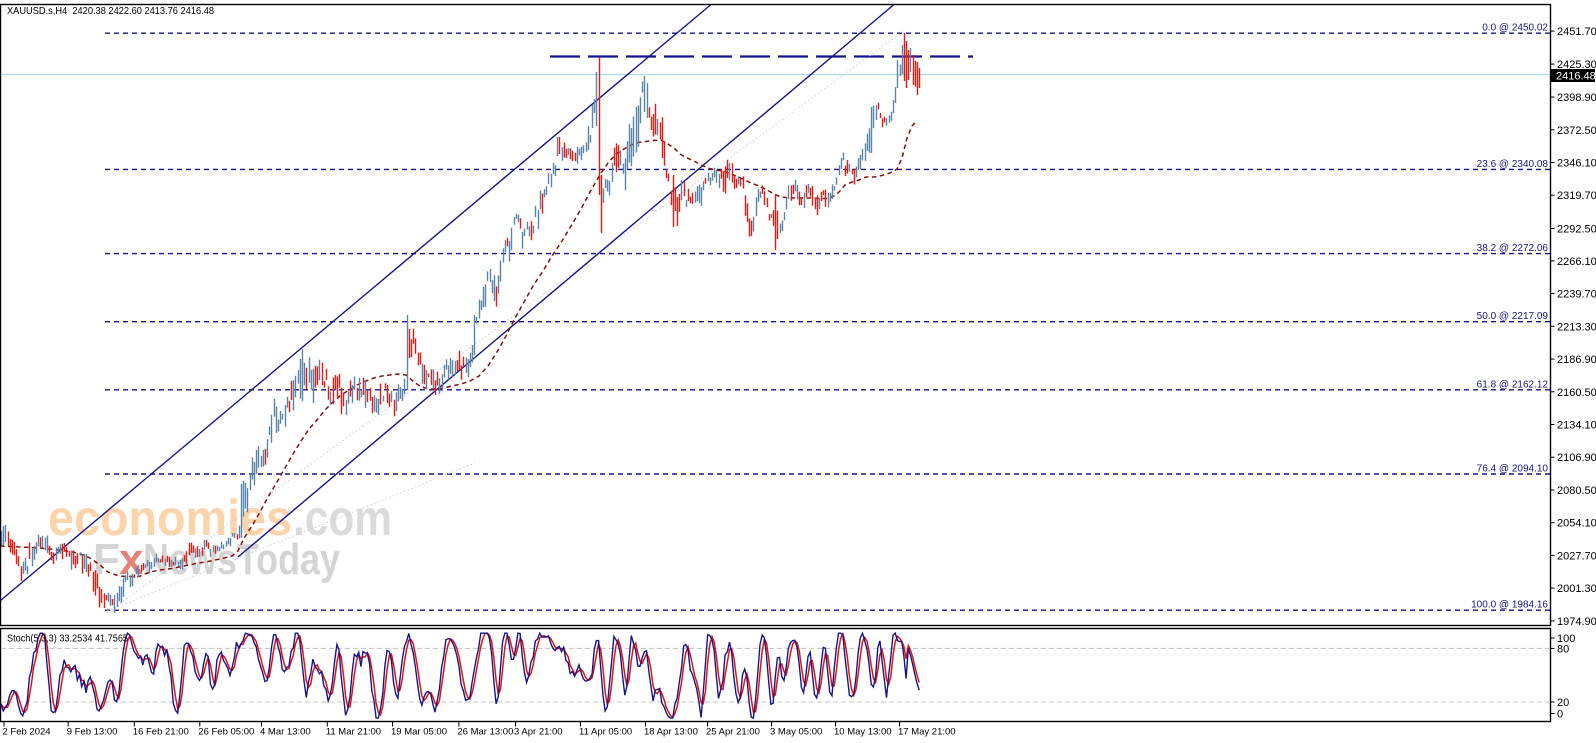 This screenshot has width=1596, height=743. Describe the element at coordinates (1576, 360) in the screenshot. I see `svg-text: 2186.90` at that location.